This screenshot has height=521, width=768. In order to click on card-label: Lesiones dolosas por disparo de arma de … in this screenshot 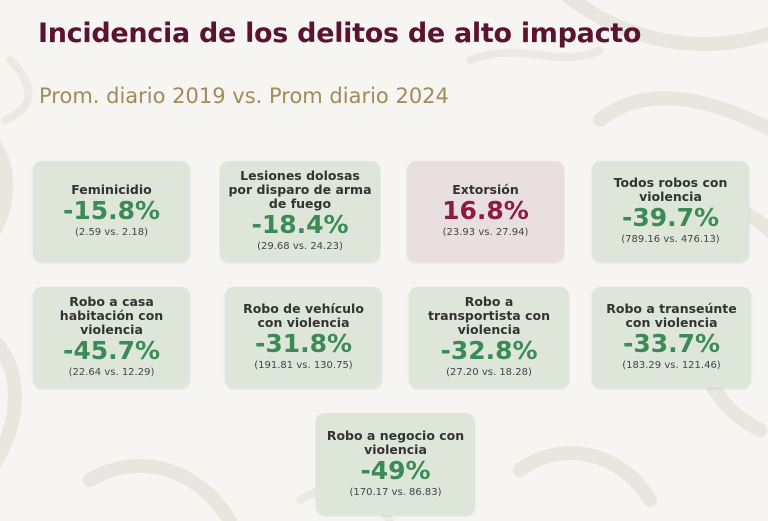, I will do `click(300, 189)`.